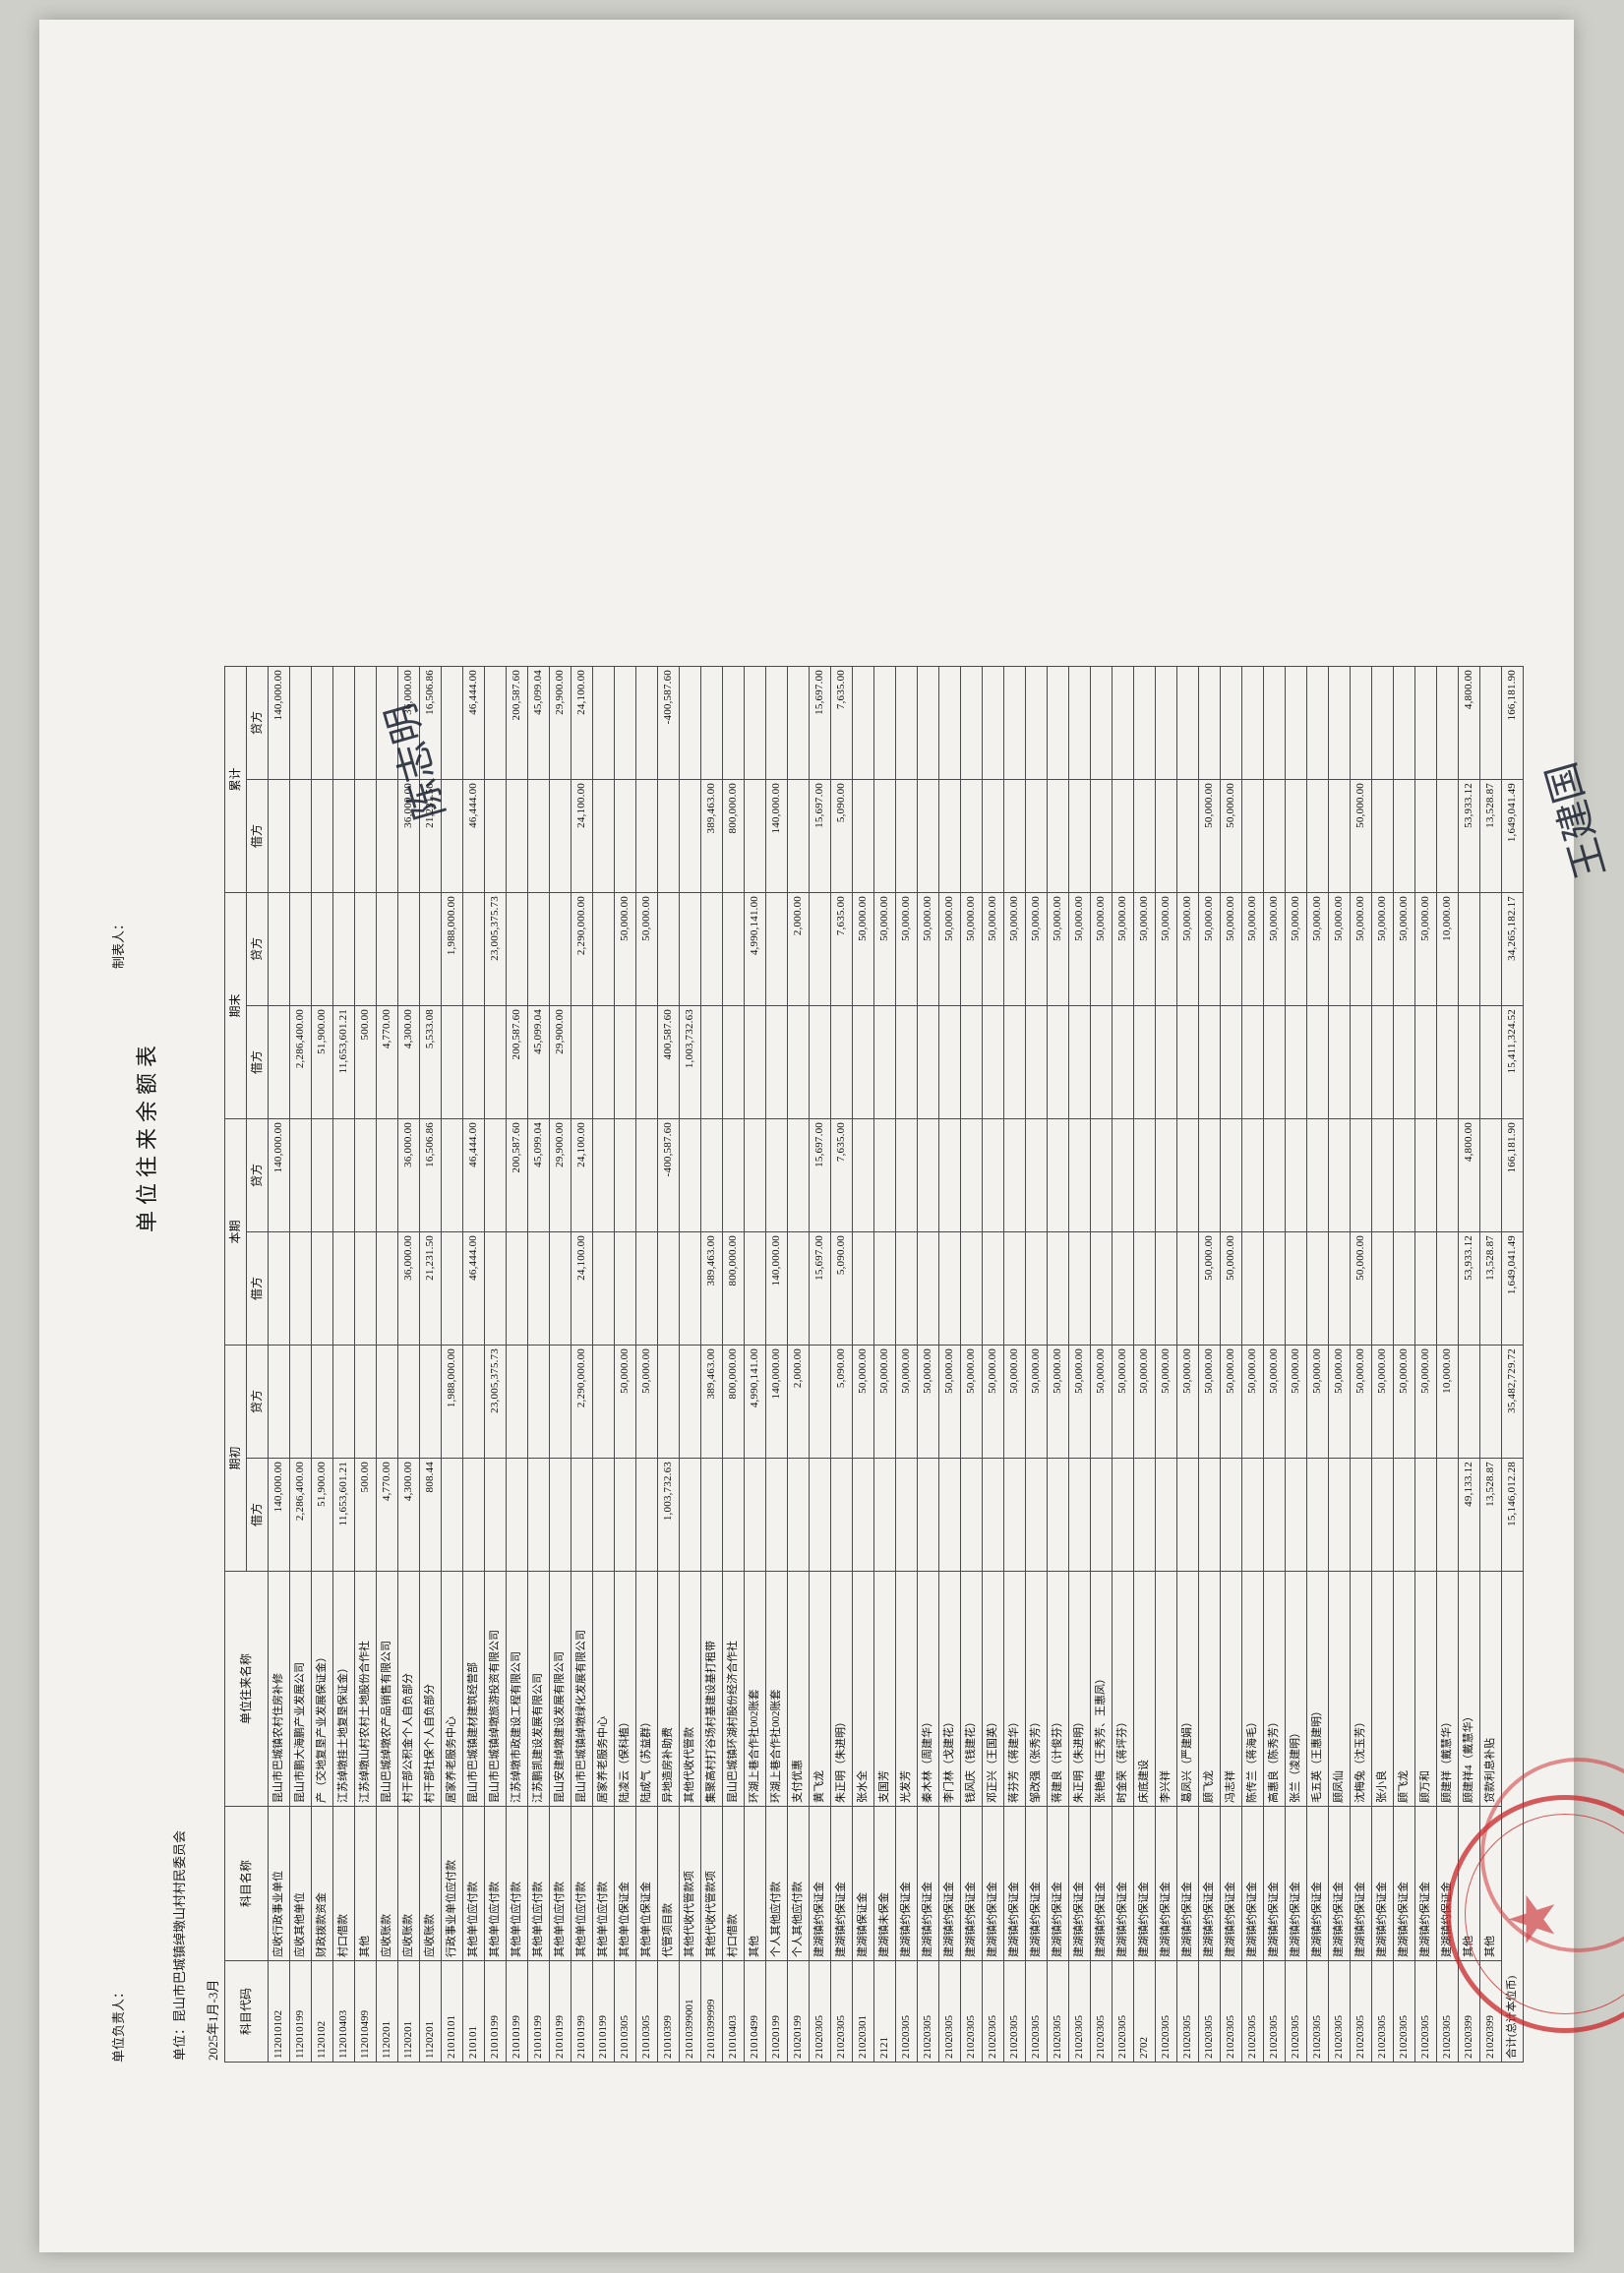 This screenshot has height=2273, width=1624. Describe the element at coordinates (776, 2012) in the screenshot. I see `cell-account-code: 21020199` at that location.